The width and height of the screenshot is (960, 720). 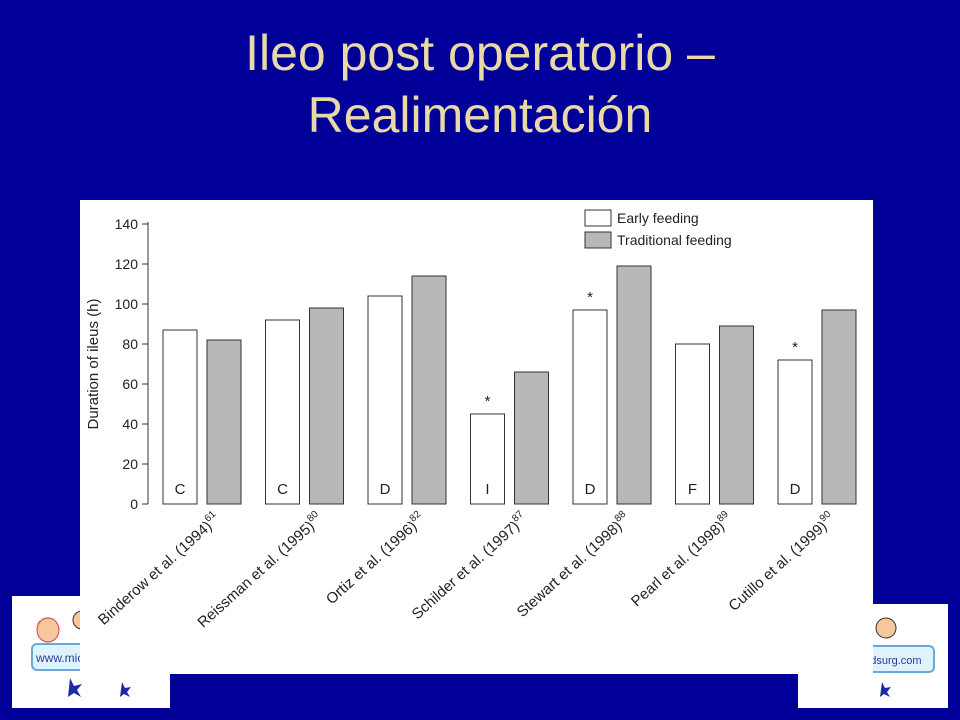 I want to click on category-label-text: Binderow et al. (1994), so click(x=155, y=573).